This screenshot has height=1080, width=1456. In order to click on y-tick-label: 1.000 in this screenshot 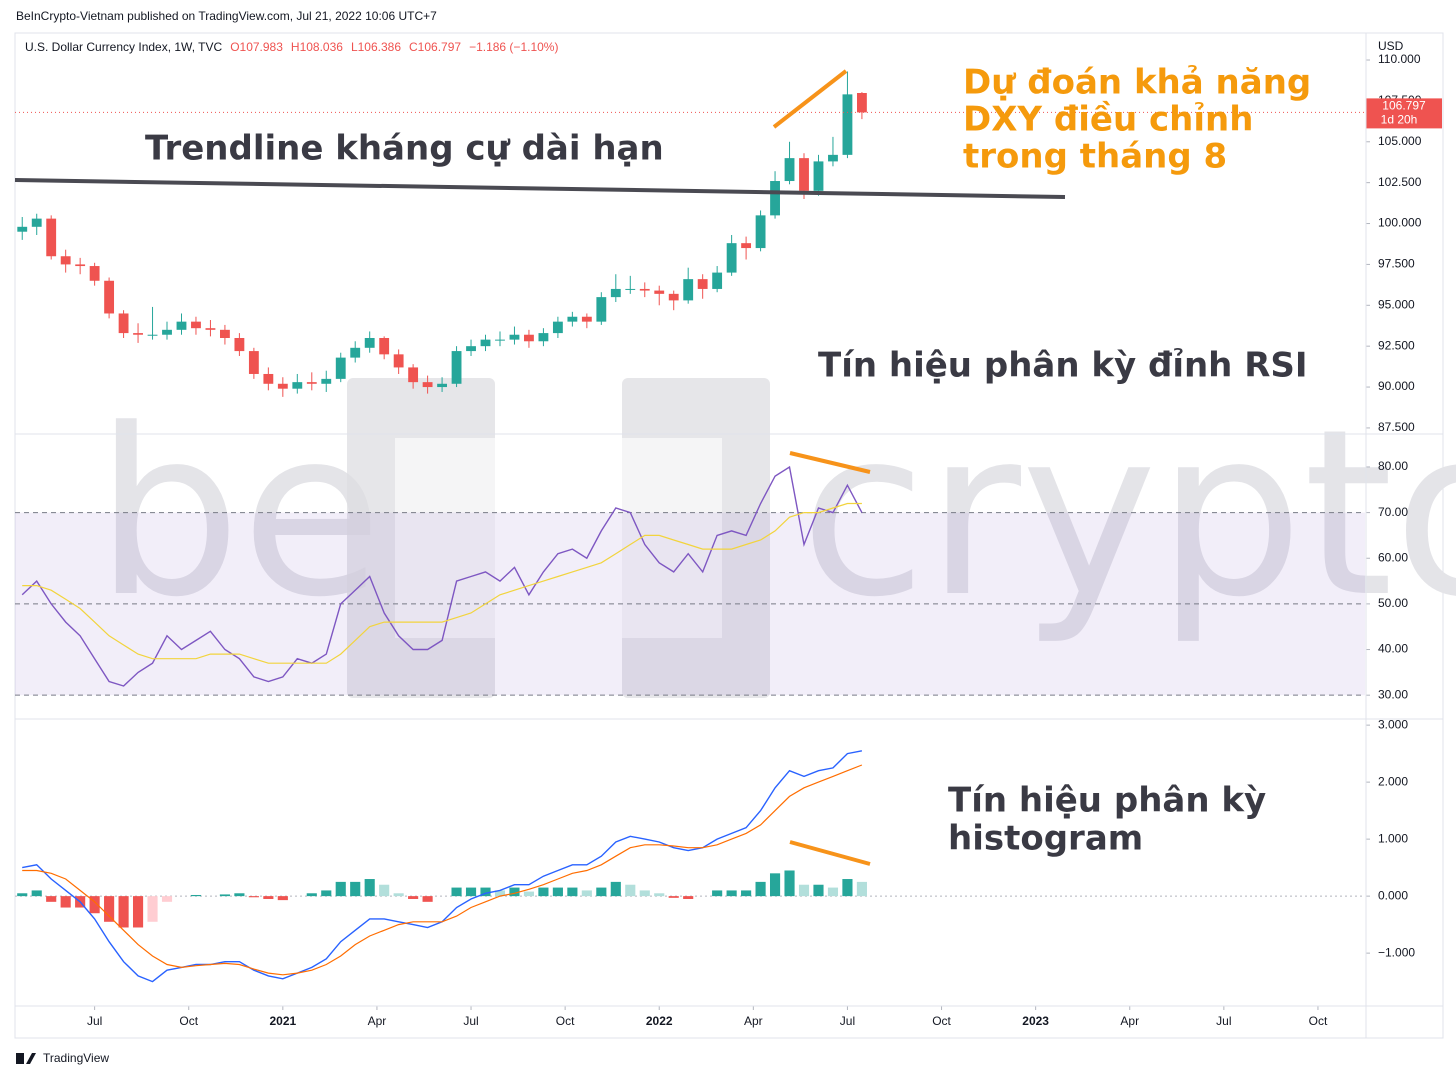, I will do `click(1393, 838)`.